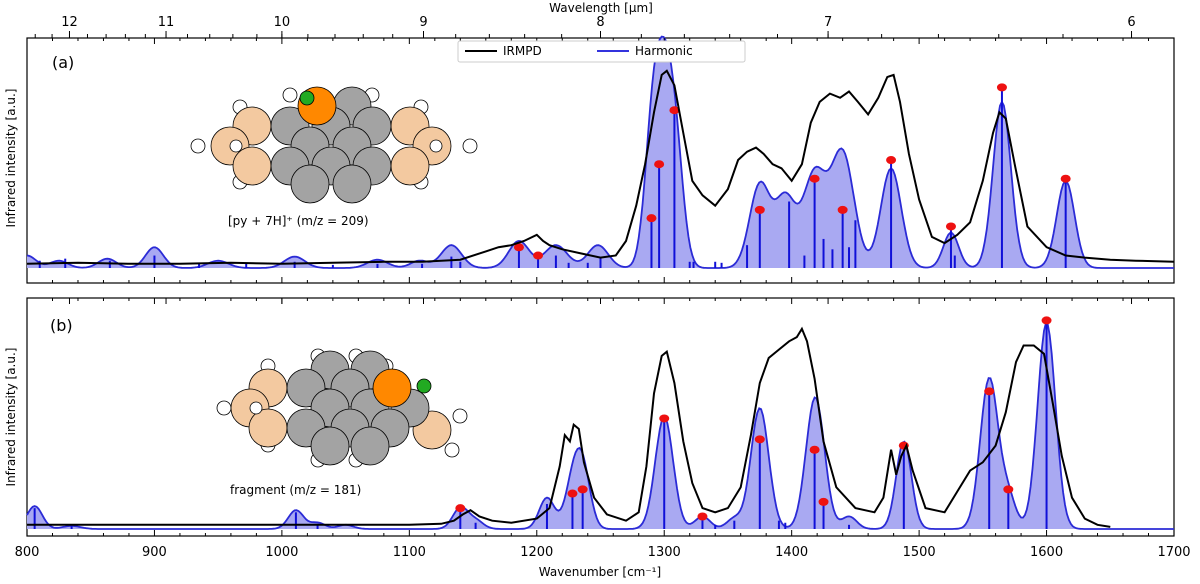 This screenshot has height=584, width=1200. What do you see at coordinates (166, 22) in the screenshot?
I see `top-tick-label-11: 11` at bounding box center [166, 22].